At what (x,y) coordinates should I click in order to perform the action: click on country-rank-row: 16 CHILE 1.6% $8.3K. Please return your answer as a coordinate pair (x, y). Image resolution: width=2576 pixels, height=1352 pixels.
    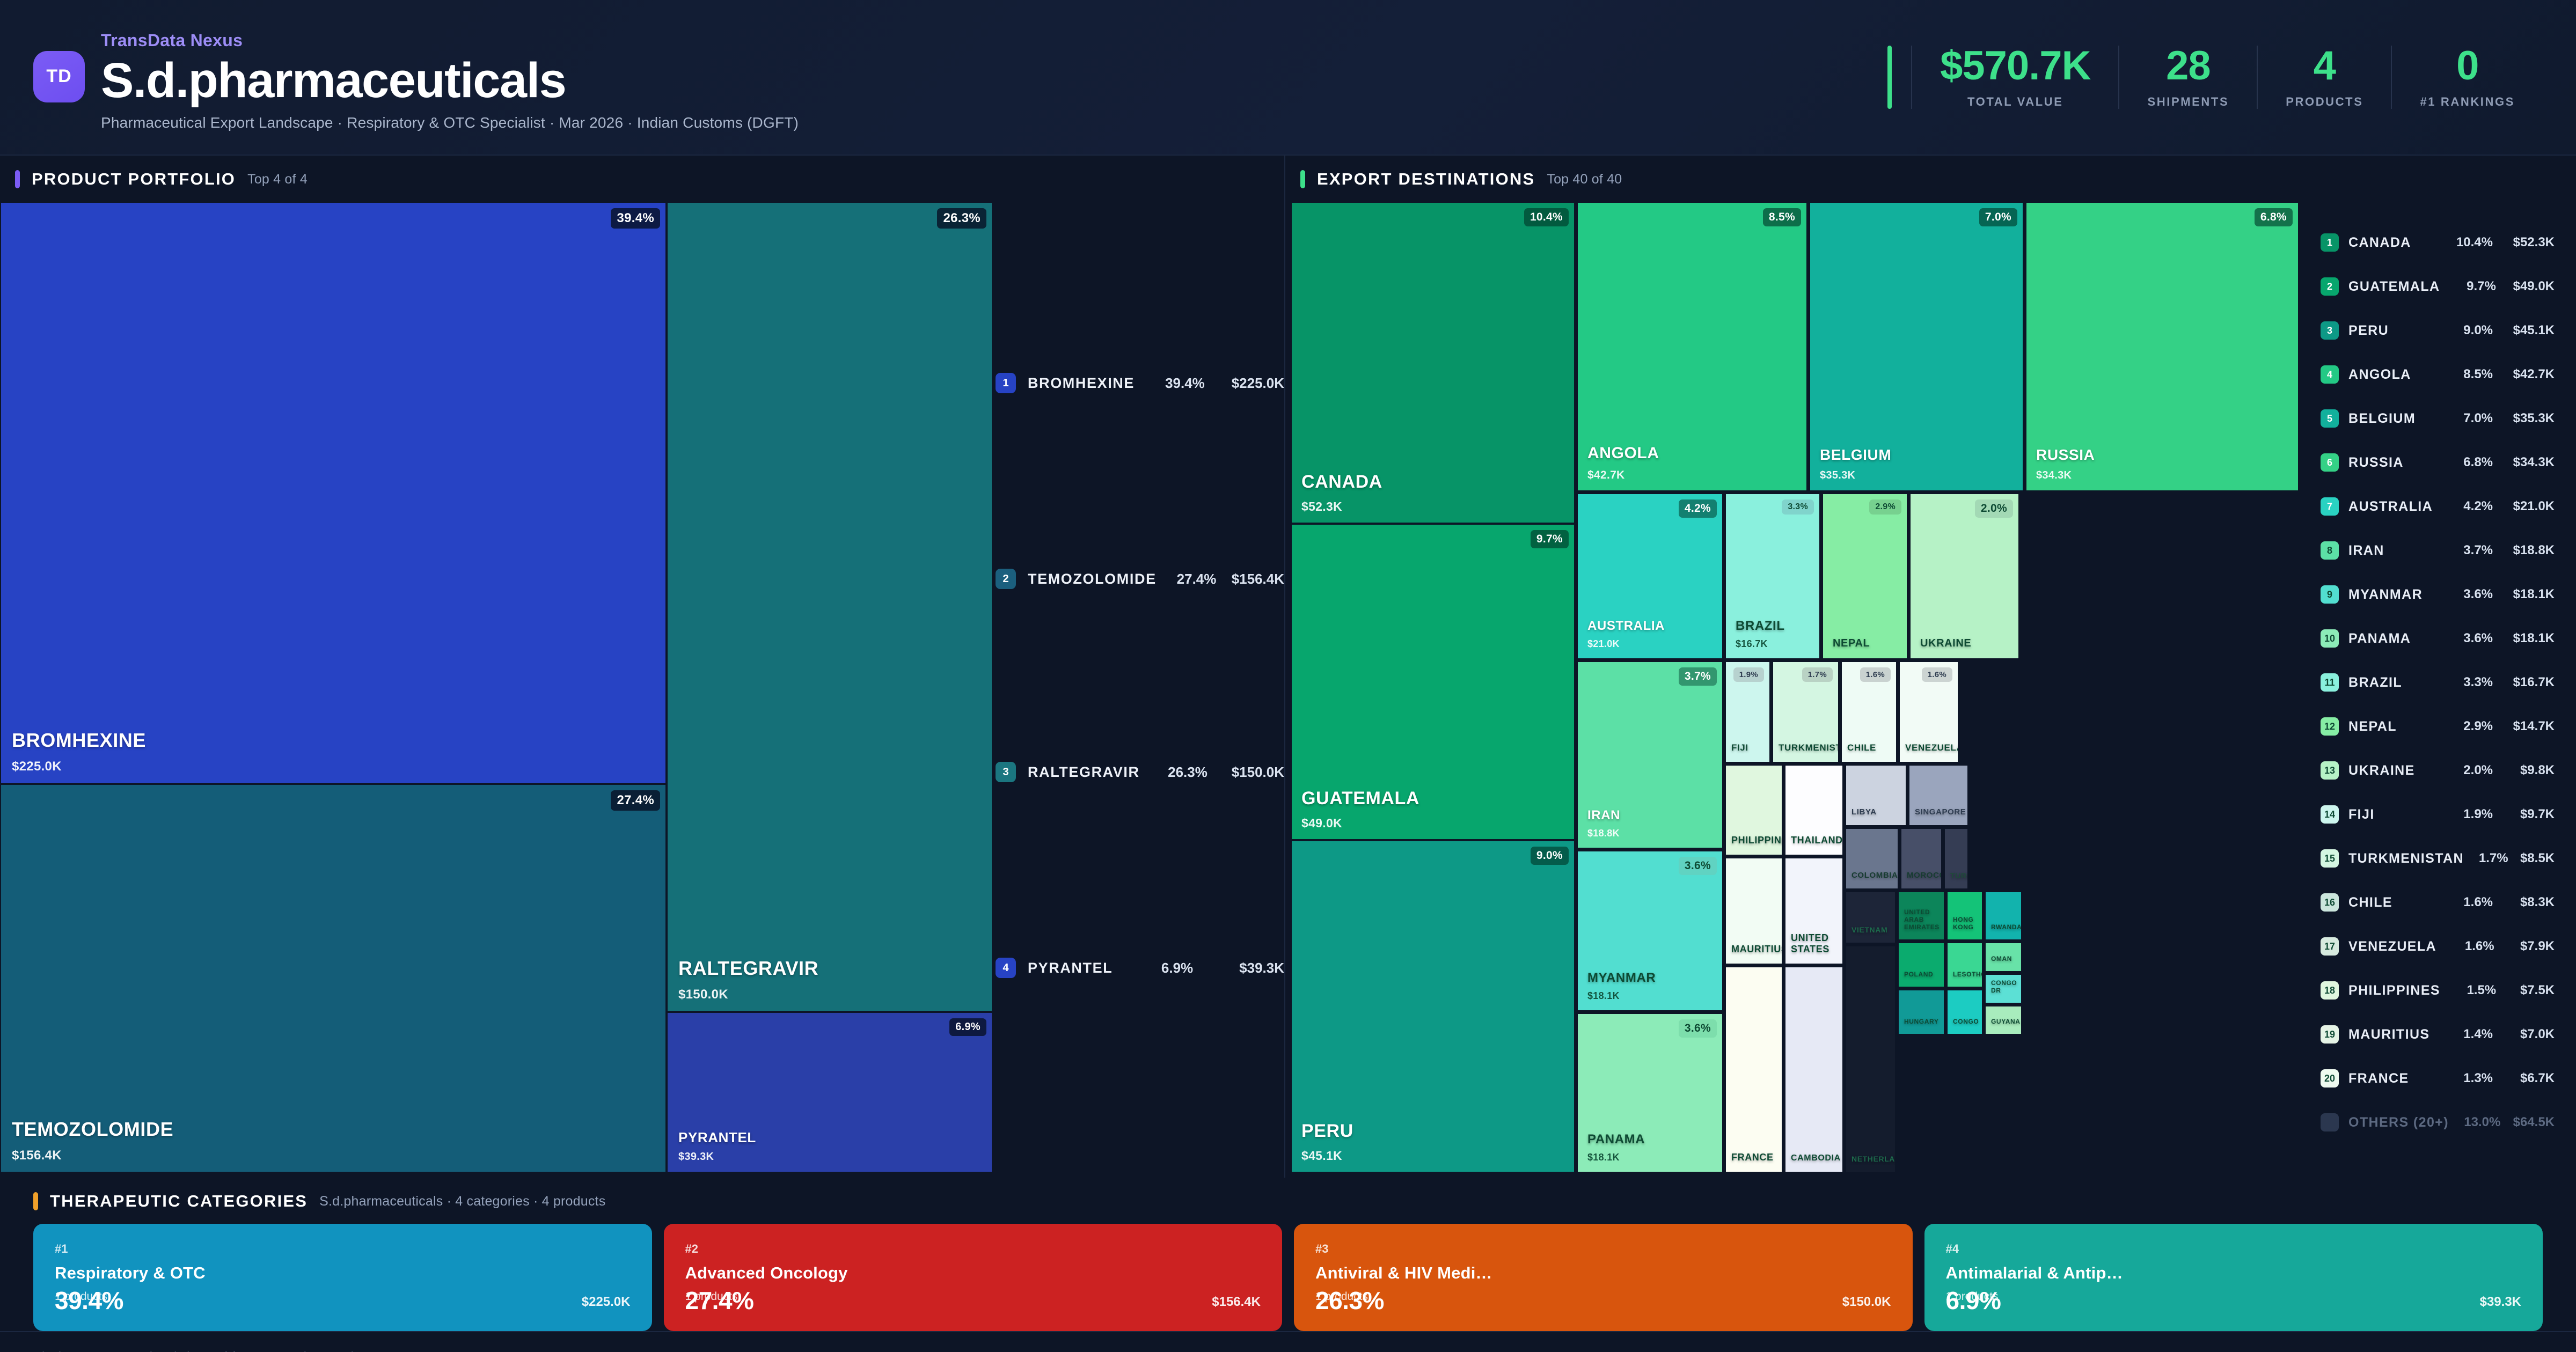
    Looking at the image, I should click on (2438, 902).